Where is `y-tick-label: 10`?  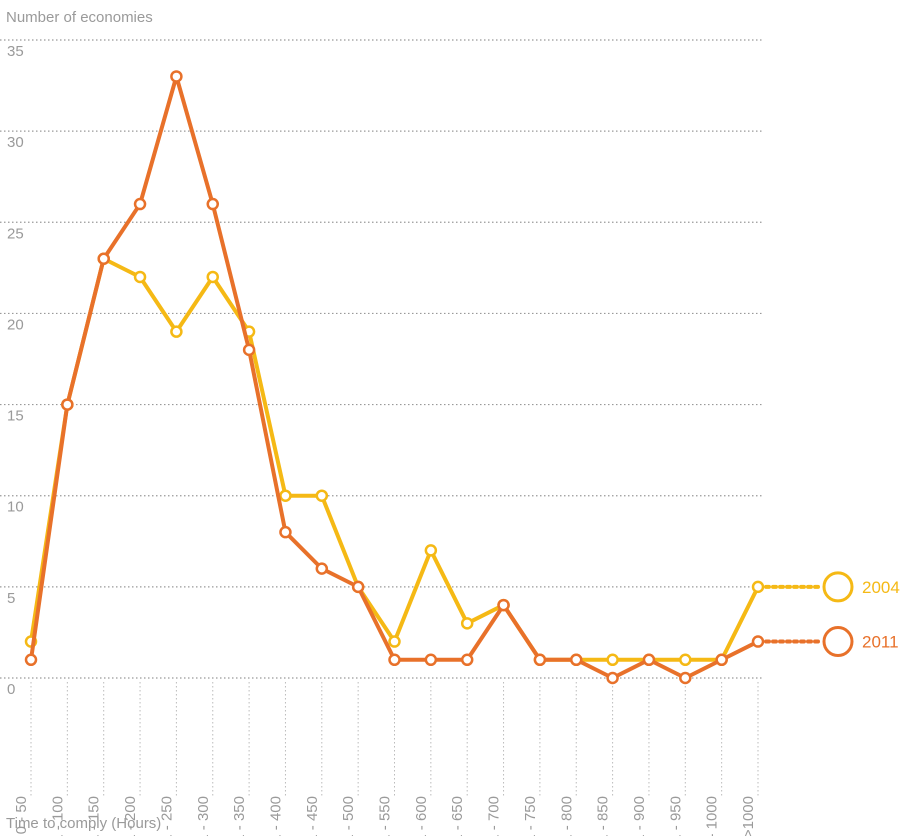
y-tick-label: 10 is located at coordinates (15, 507).